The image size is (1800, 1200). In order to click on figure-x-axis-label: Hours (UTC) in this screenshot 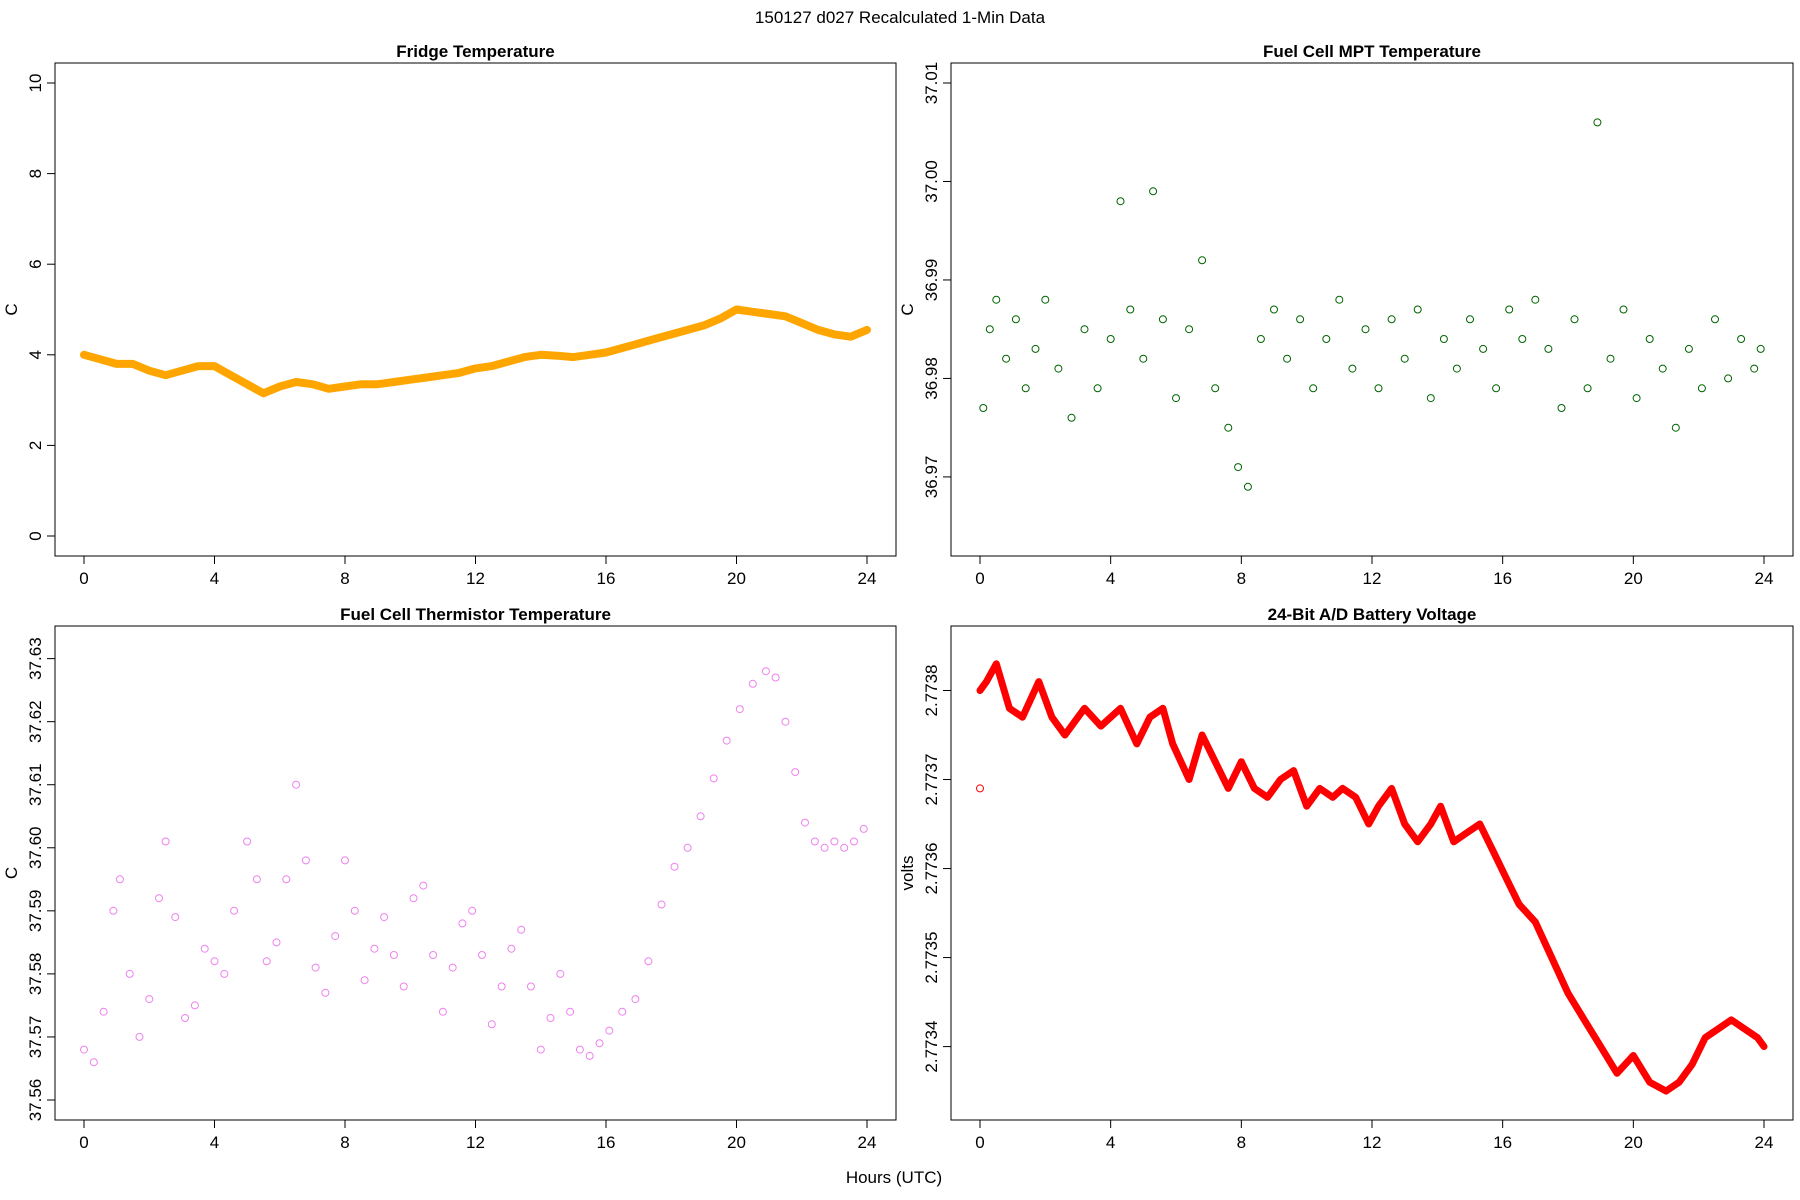, I will do `click(894, 1177)`.